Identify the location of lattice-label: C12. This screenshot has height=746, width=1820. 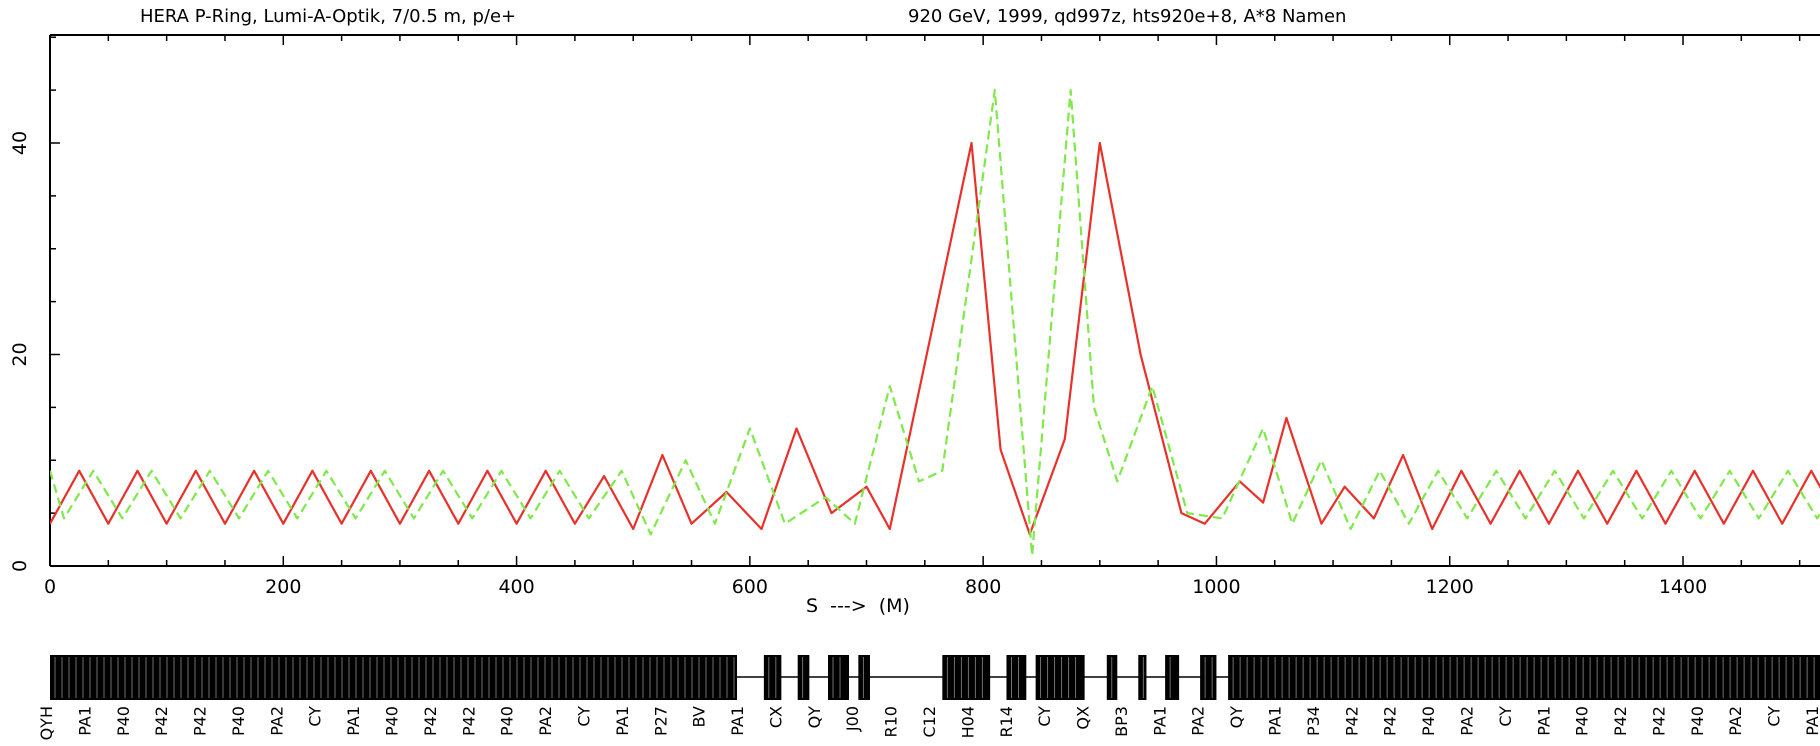
(929, 722).